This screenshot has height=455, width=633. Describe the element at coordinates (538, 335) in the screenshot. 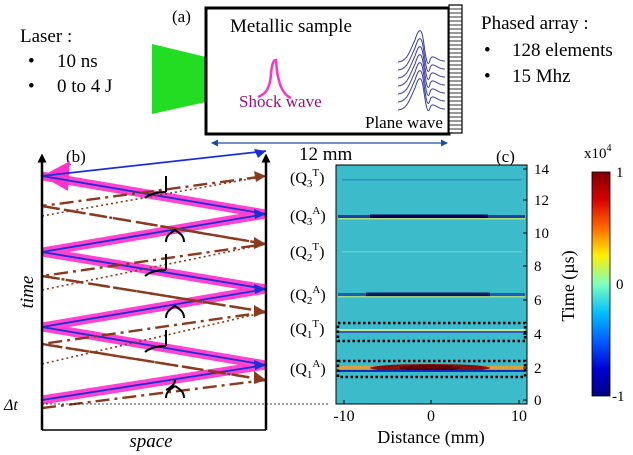

I see `y-tick-4: 4` at that location.